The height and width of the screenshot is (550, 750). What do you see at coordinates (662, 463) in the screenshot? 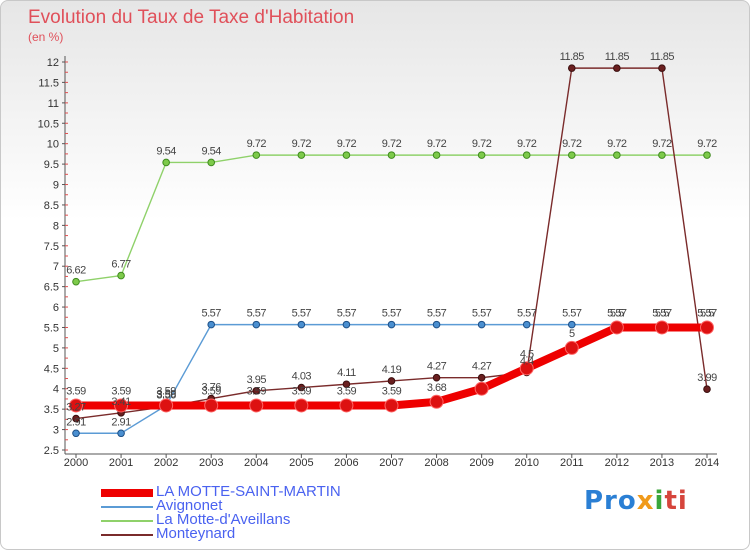
I see `x-tick-label: 2013` at bounding box center [662, 463].